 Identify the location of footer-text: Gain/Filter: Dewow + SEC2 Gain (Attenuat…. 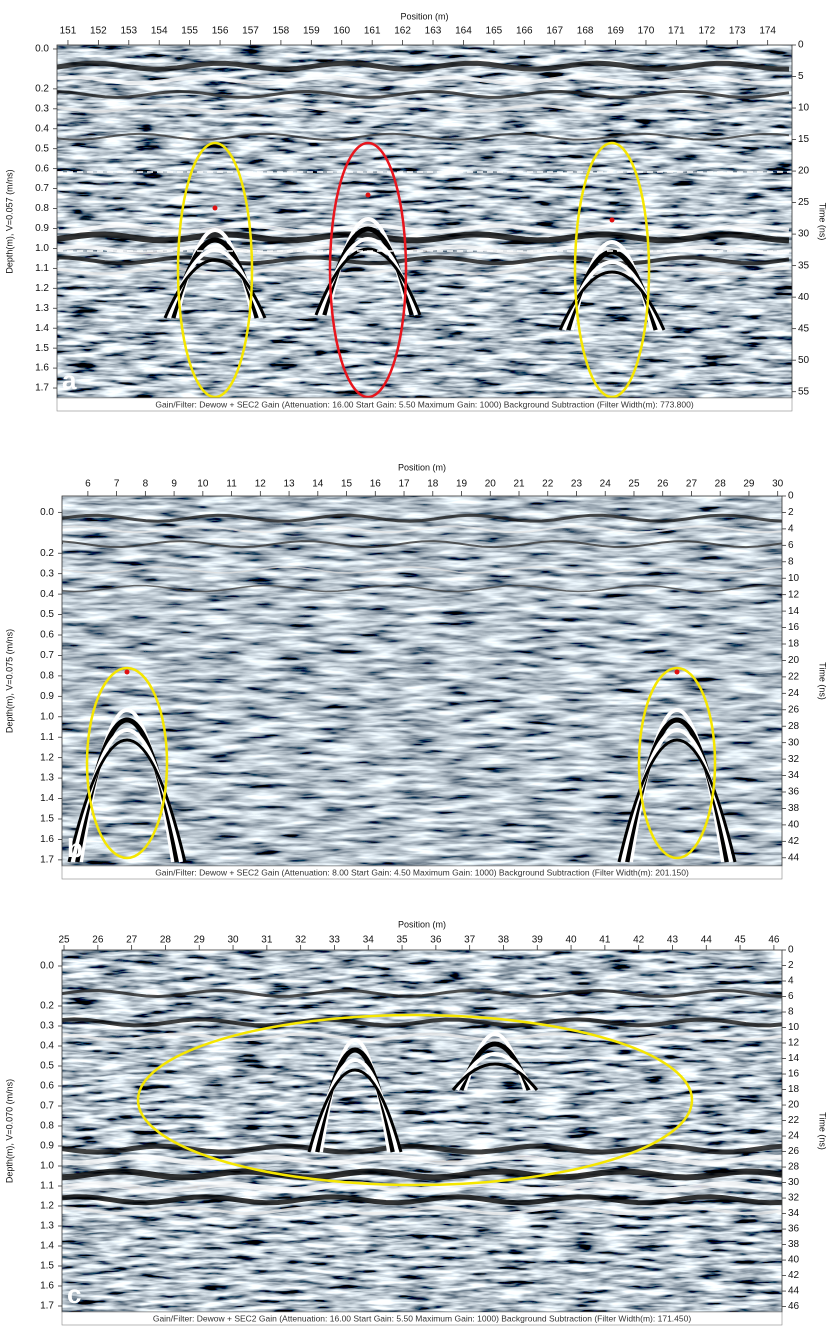
(424, 404).